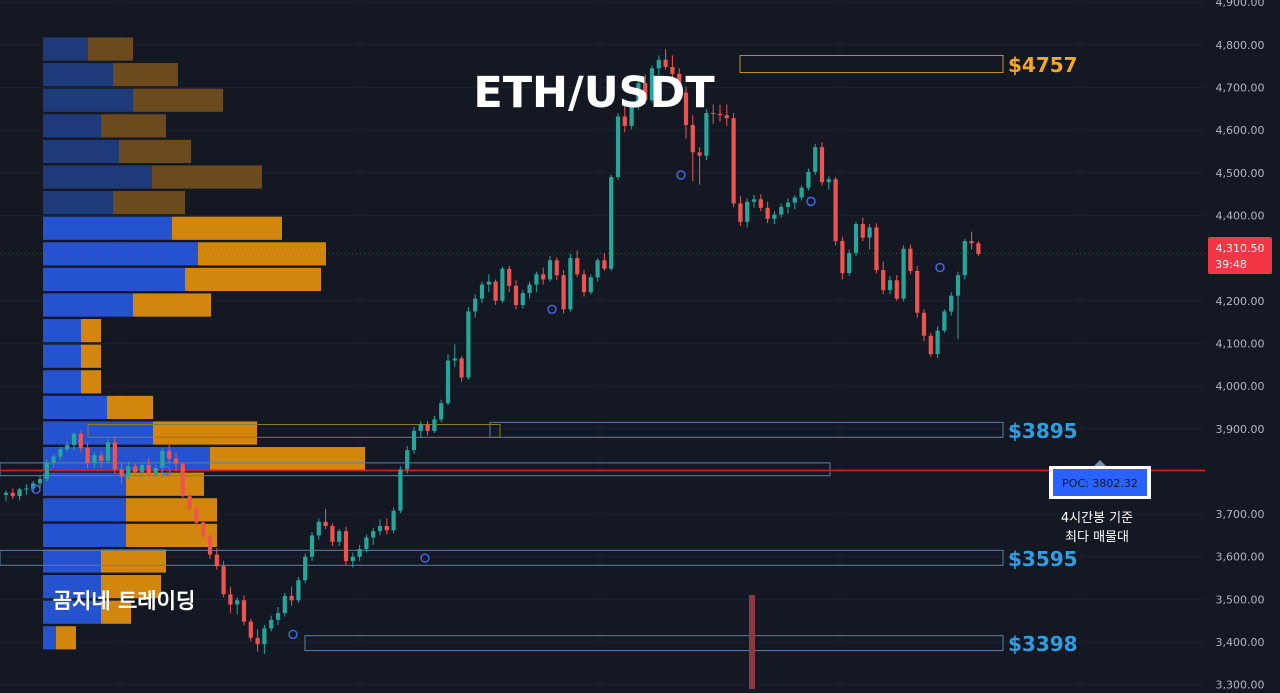 This screenshot has width=1280, height=693. What do you see at coordinates (1240, 248) in the screenshot?
I see `current-price-label: 4,310.50` at bounding box center [1240, 248].